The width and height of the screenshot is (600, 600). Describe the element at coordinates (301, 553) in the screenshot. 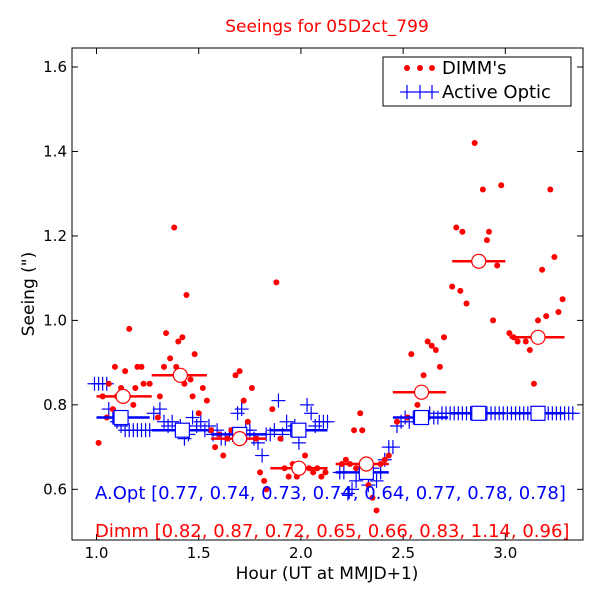

I see `x-tick-label: 2.0` at that location.